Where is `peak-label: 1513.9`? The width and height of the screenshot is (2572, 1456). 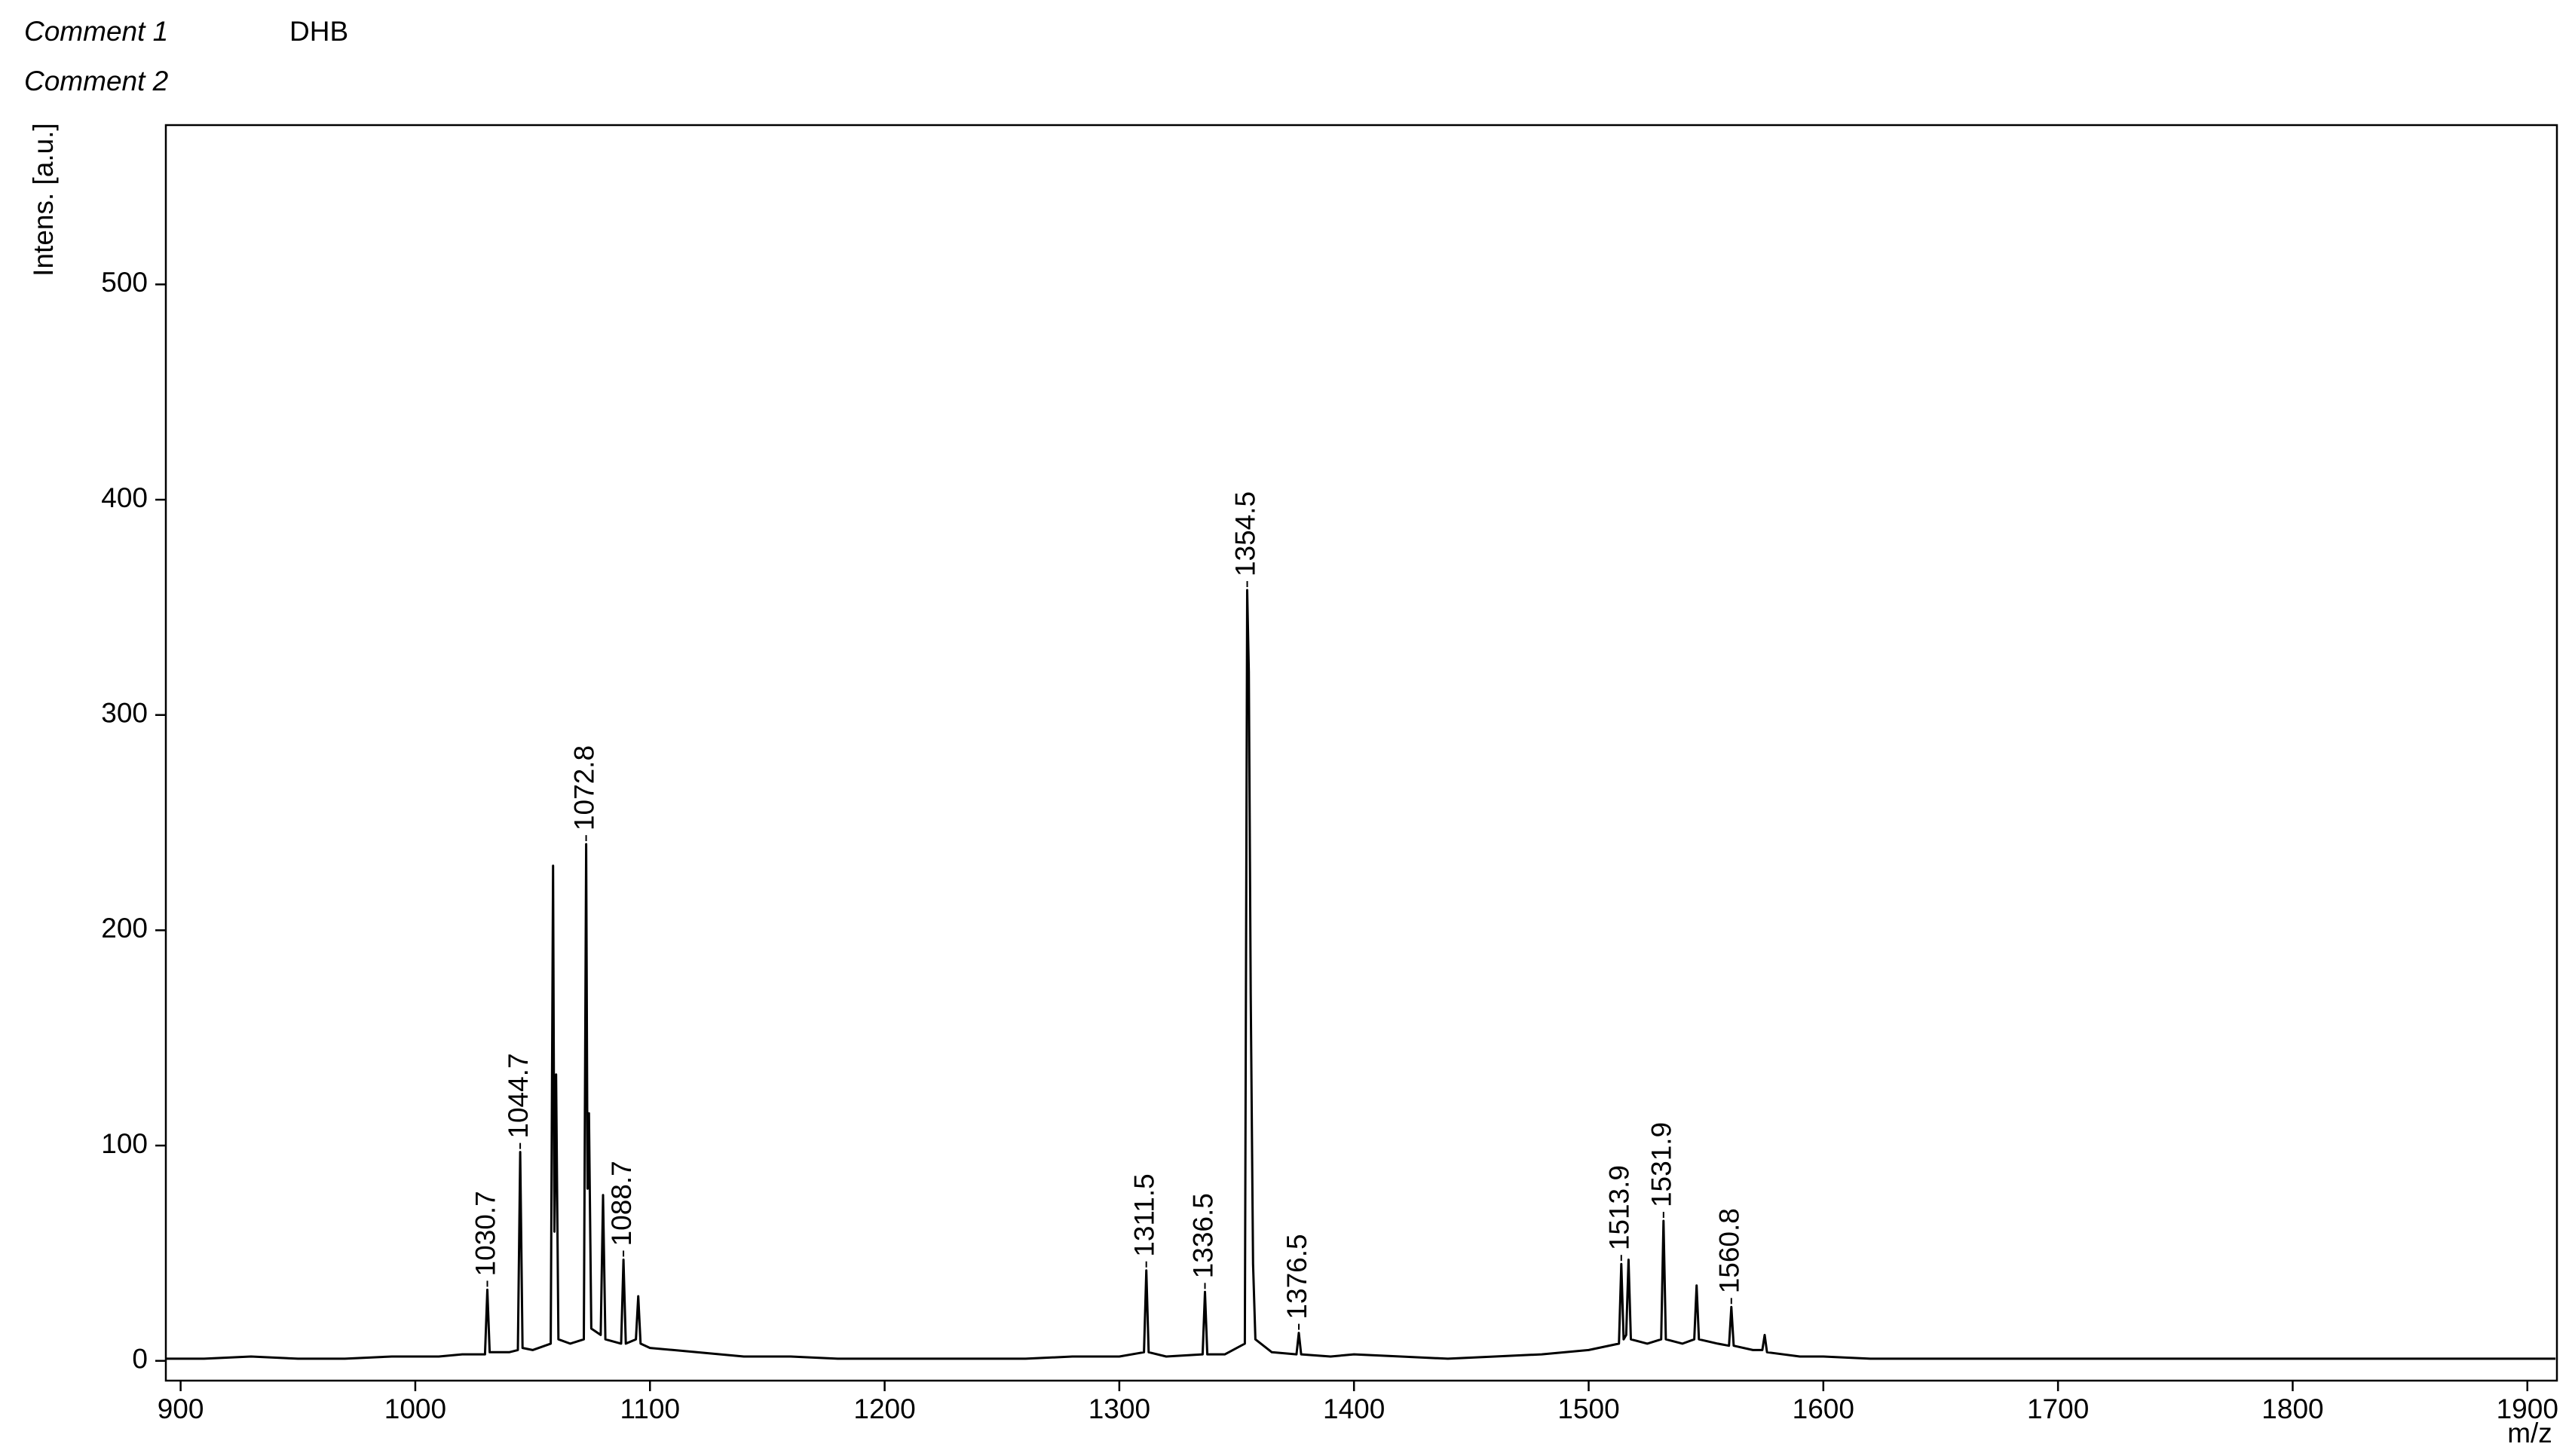 peak-label: 1513.9 is located at coordinates (1619, 1207).